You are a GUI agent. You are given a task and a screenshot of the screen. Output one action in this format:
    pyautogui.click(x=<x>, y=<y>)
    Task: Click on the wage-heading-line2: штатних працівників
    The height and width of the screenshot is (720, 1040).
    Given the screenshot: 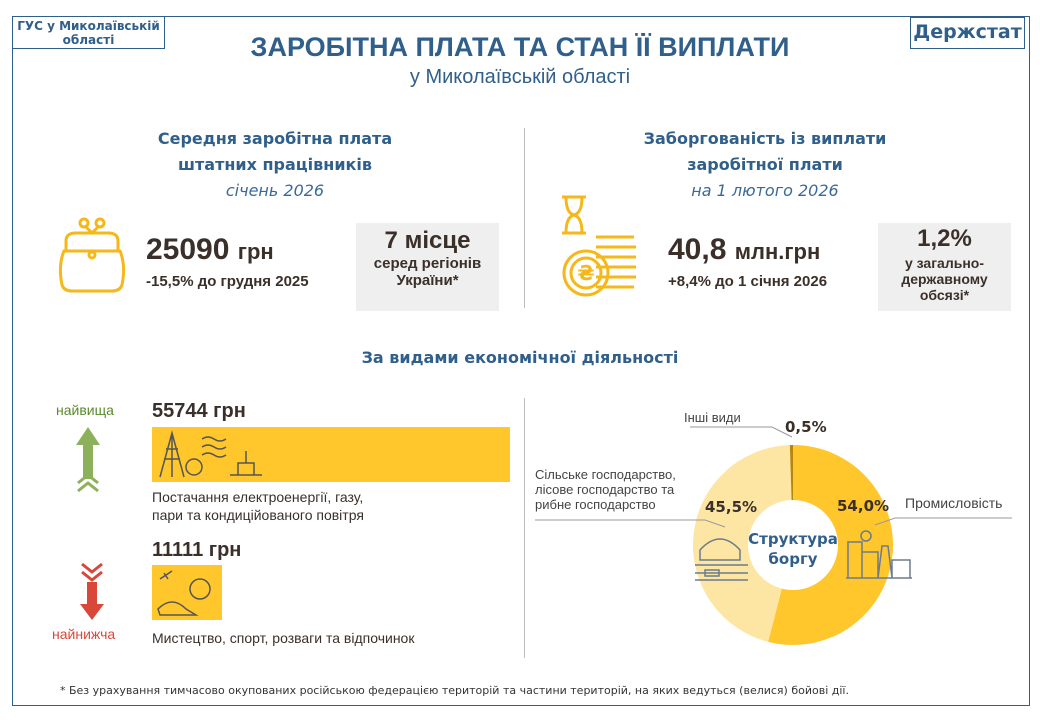 What is the action you would take?
    pyautogui.click(x=275, y=164)
    